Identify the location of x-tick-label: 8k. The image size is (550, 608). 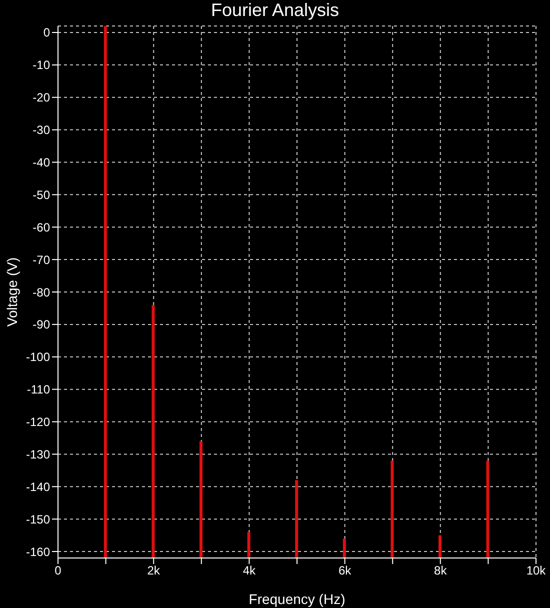
(441, 571).